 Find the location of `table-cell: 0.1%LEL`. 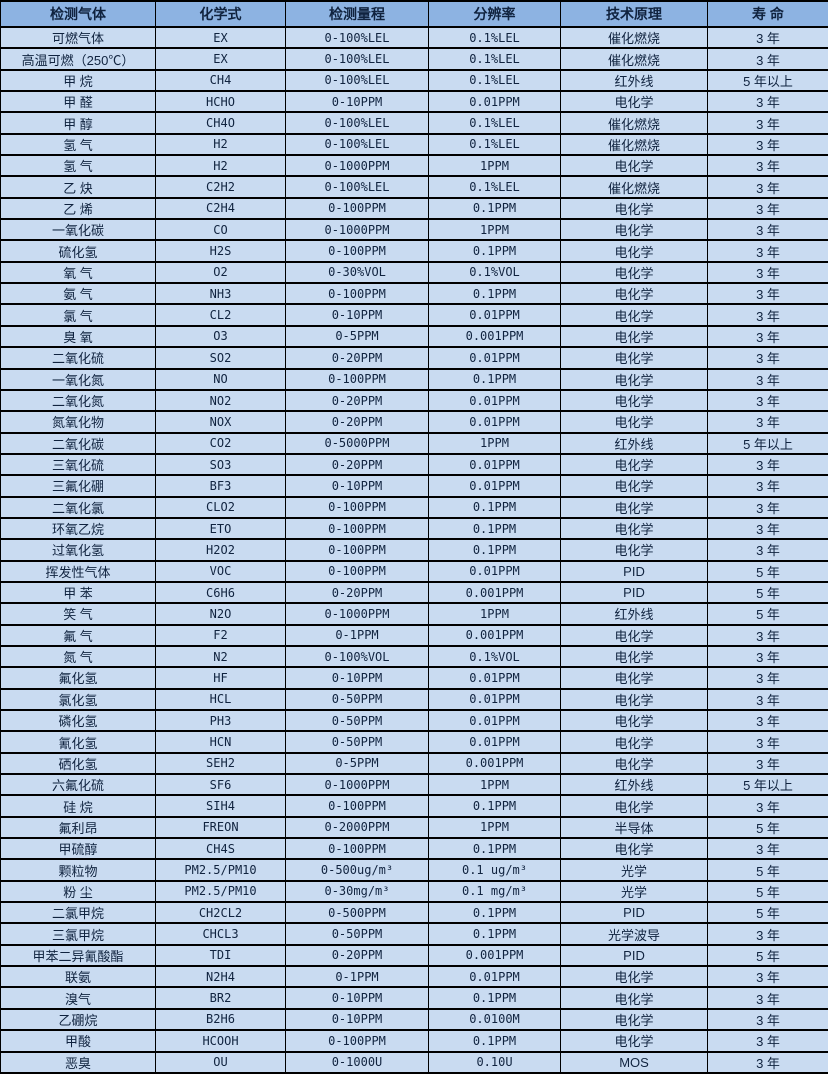

table-cell: 0.1%LEL is located at coordinates (494, 59).